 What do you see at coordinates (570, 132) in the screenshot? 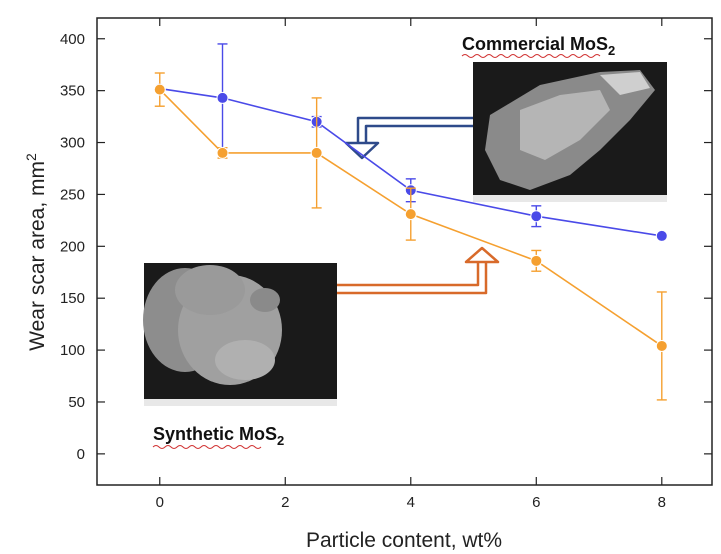
I see `sem-image-commercial` at bounding box center [570, 132].